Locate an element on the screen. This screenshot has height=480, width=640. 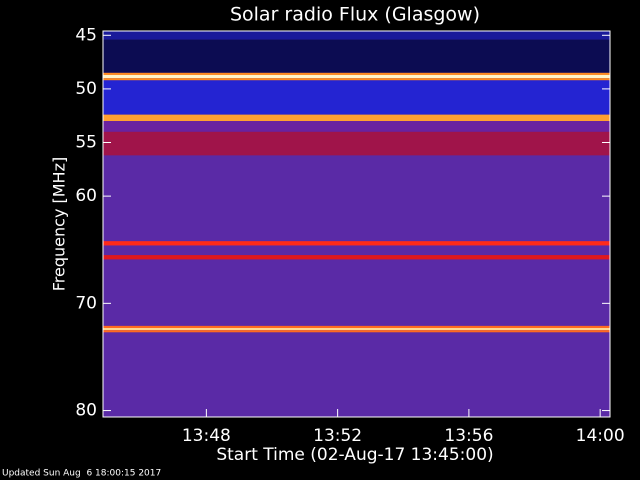
y-tick-label: 55 is located at coordinates (86, 143).